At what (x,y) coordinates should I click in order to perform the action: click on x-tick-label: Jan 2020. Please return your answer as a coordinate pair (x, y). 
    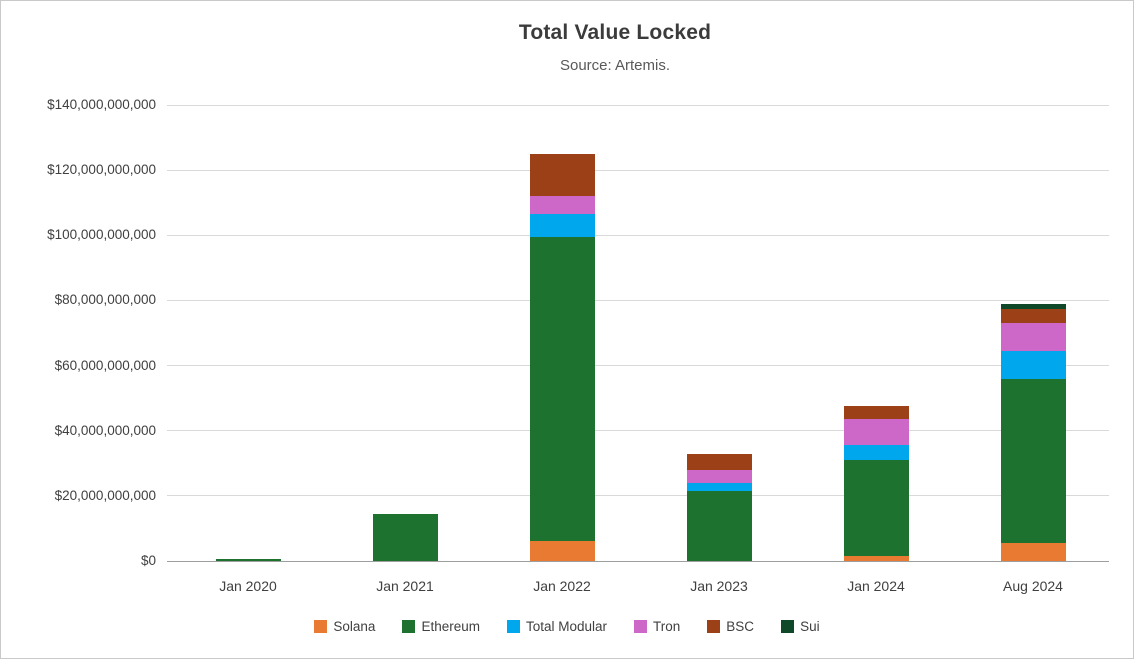
    Looking at the image, I should click on (248, 586).